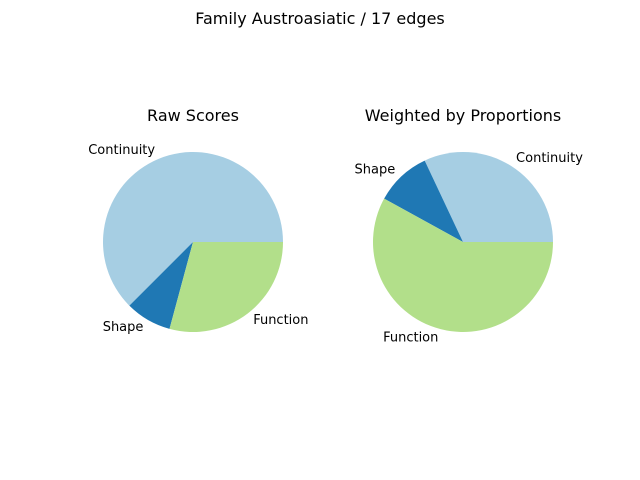 The width and height of the screenshot is (640, 480). Describe the element at coordinates (463, 115) in the screenshot. I see `pie-title-weighted: Weighted by Proportions` at that location.